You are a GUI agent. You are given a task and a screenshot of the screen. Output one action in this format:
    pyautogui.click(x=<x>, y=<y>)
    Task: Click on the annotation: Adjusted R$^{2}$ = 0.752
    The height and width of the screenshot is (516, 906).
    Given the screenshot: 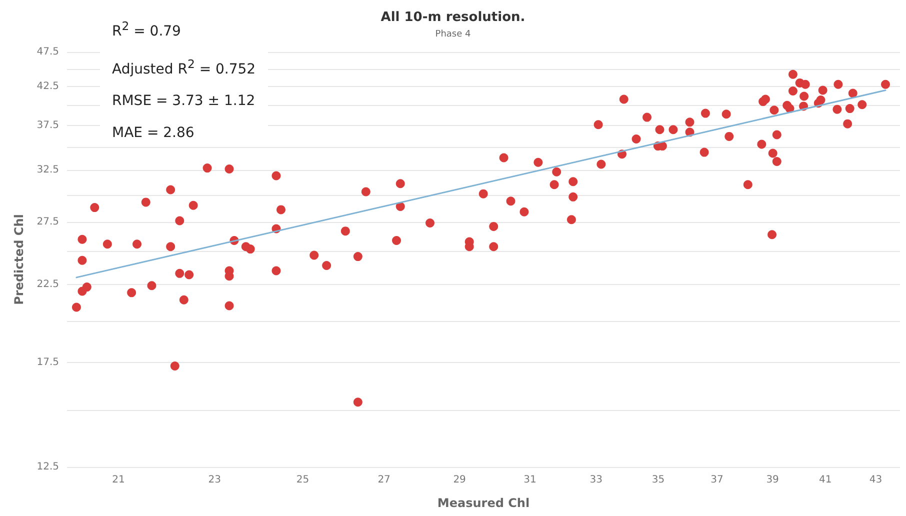 What is the action you would take?
    pyautogui.click(x=184, y=68)
    